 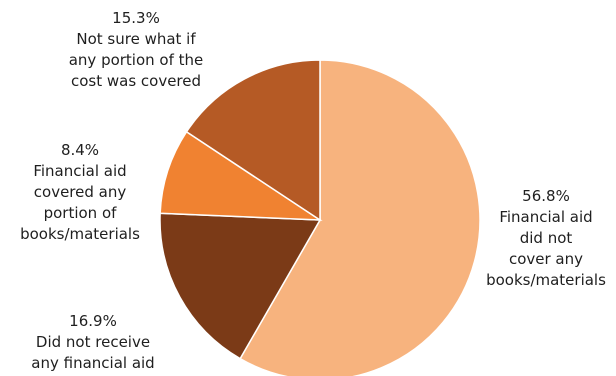 What do you see at coordinates (136, 39) in the screenshot?
I see `slice-label-line: Not sure what if` at bounding box center [136, 39].